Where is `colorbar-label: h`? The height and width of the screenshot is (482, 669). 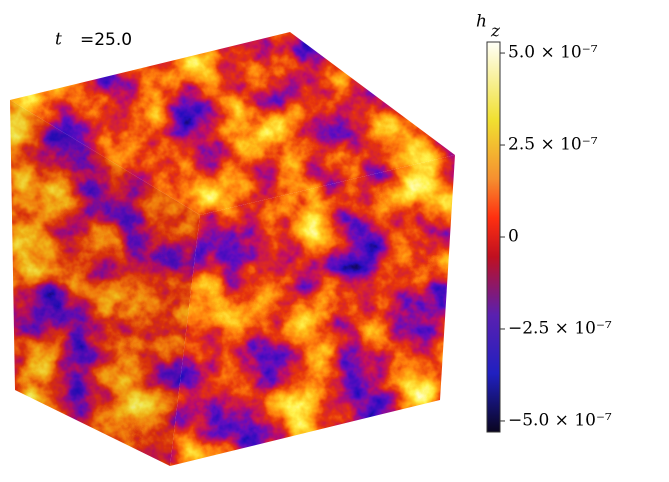
colorbar-label: h is located at coordinates (481, 22).